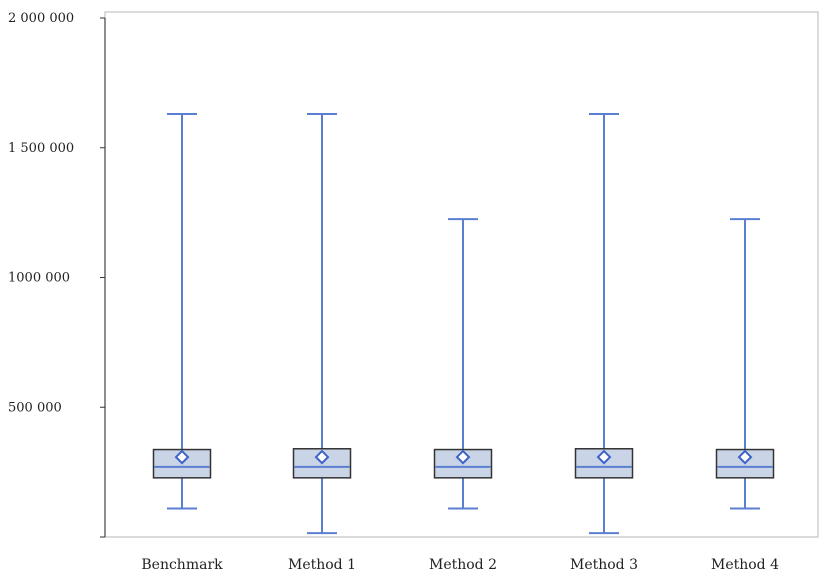 This screenshot has width=826, height=574. Describe the element at coordinates (745, 565) in the screenshot. I see `x-category-label: Method 4` at that location.